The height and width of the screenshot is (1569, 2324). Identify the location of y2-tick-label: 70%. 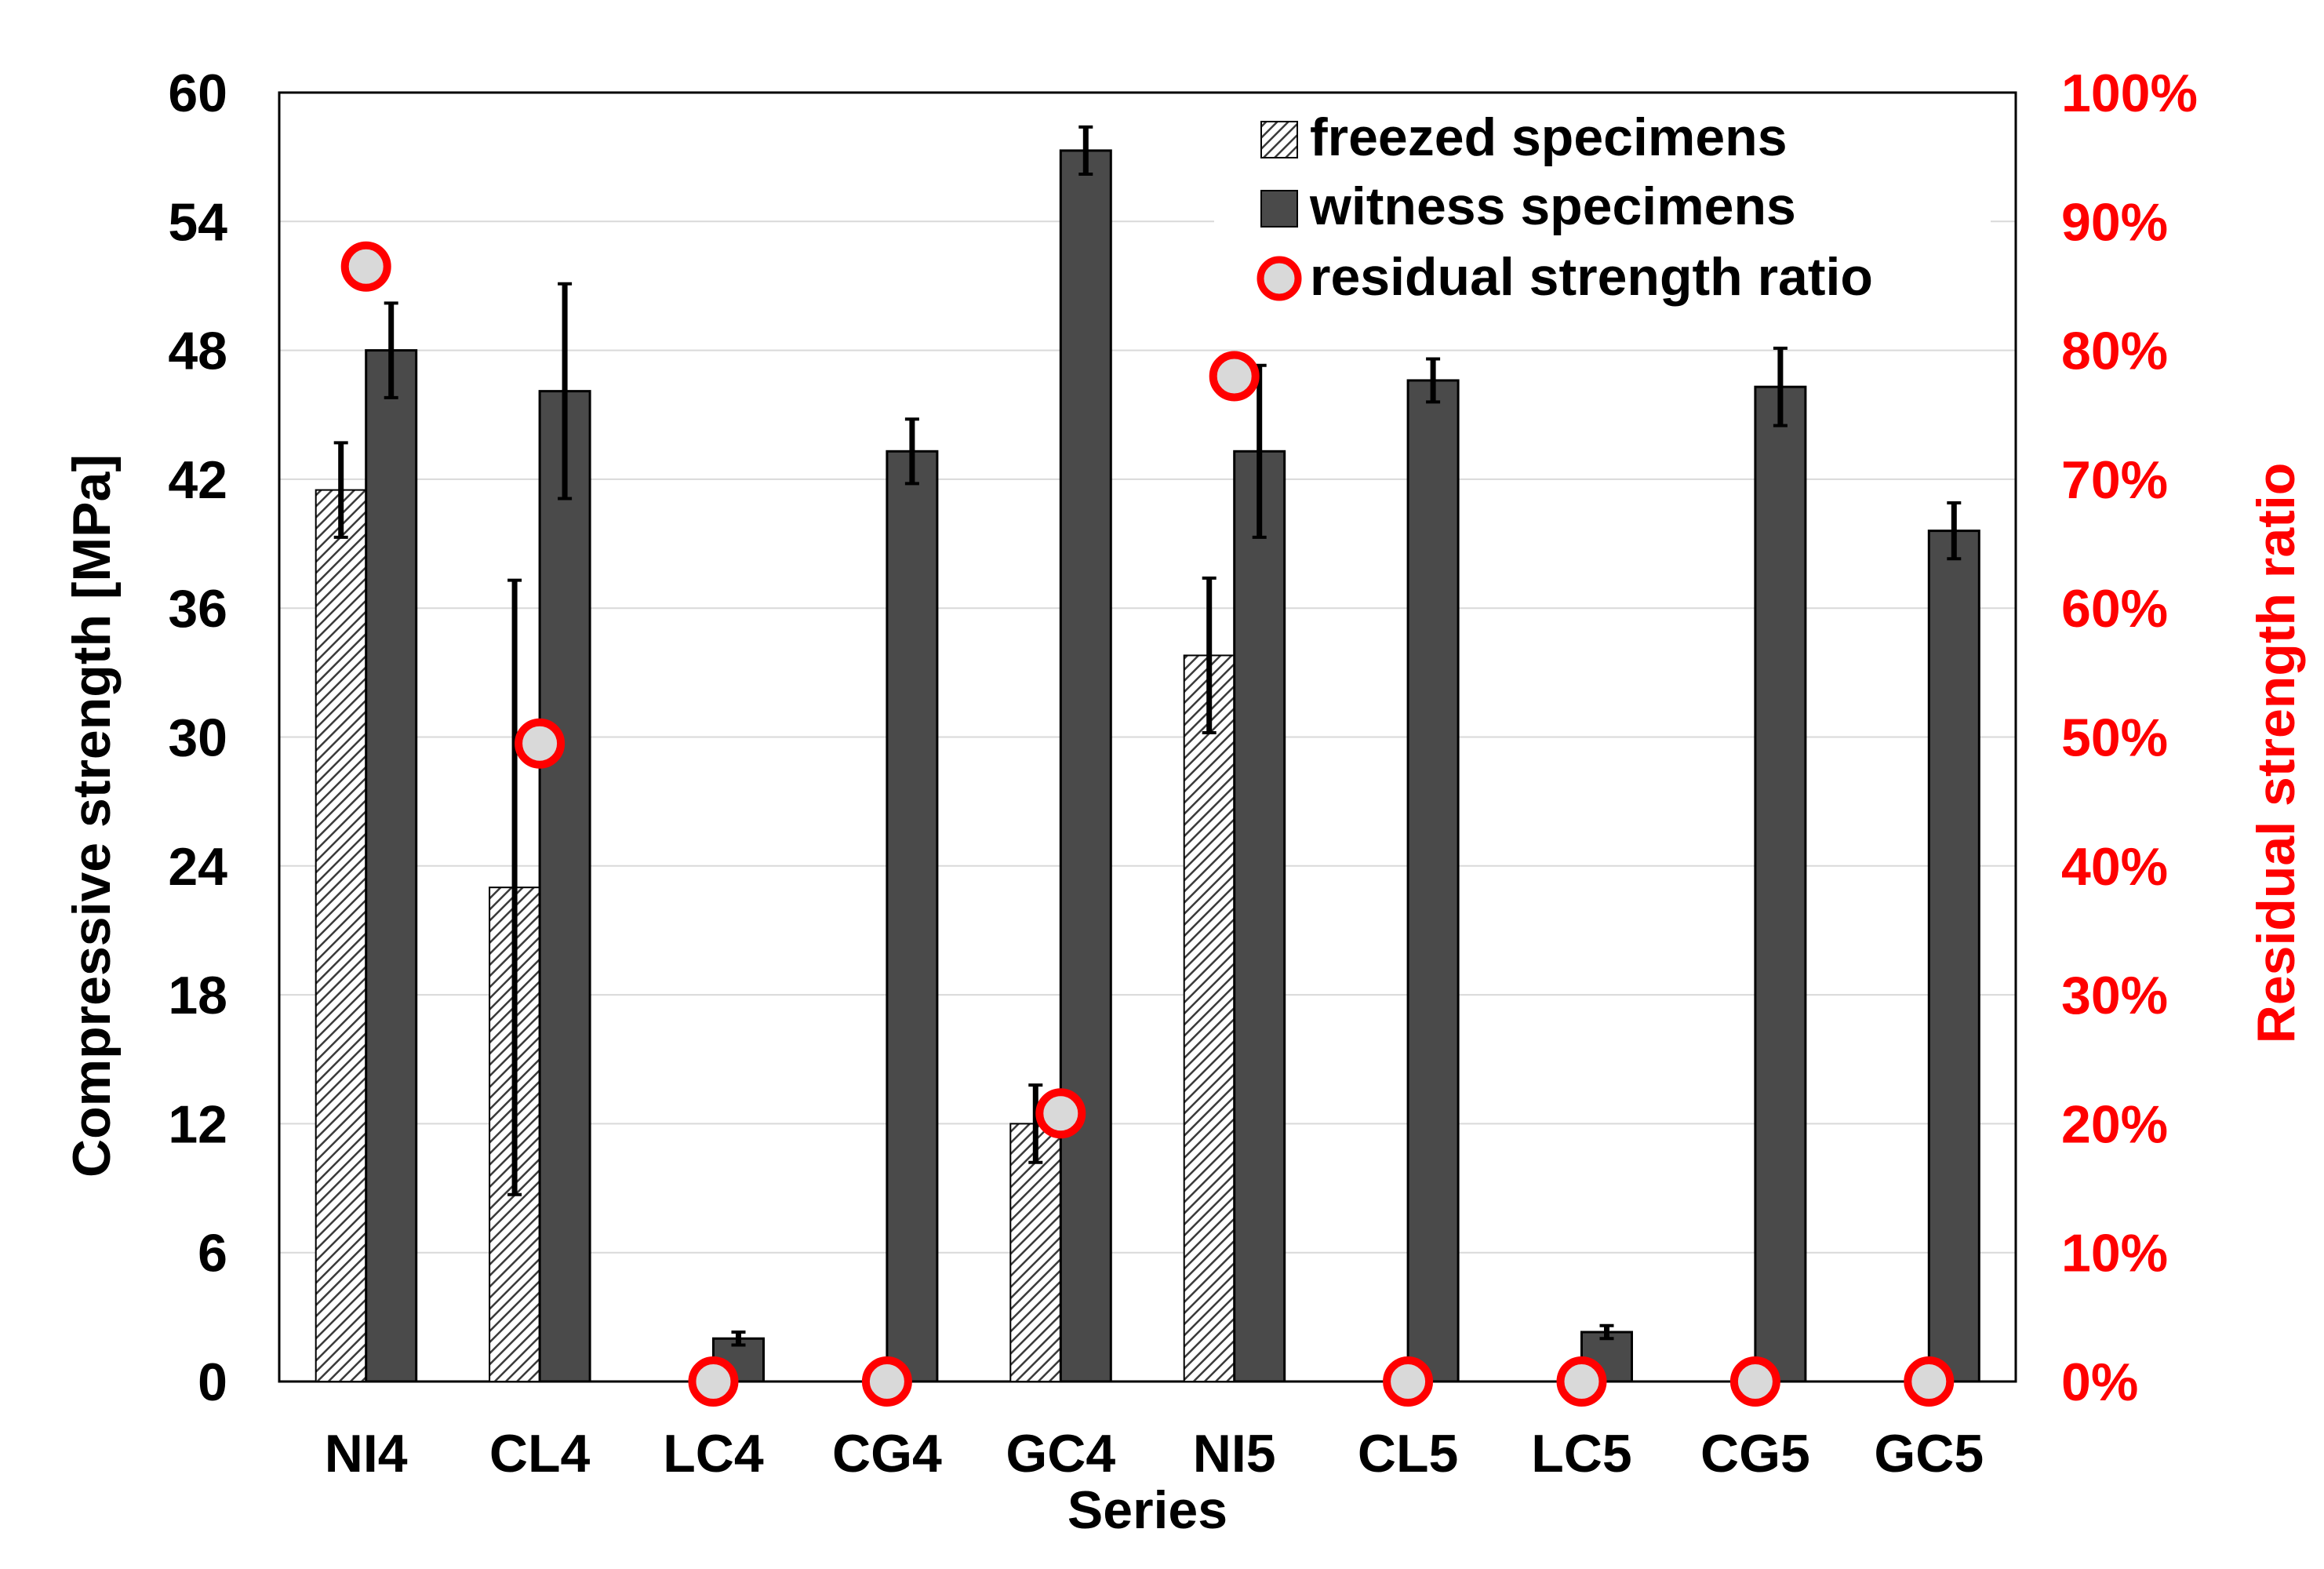
(2114, 480).